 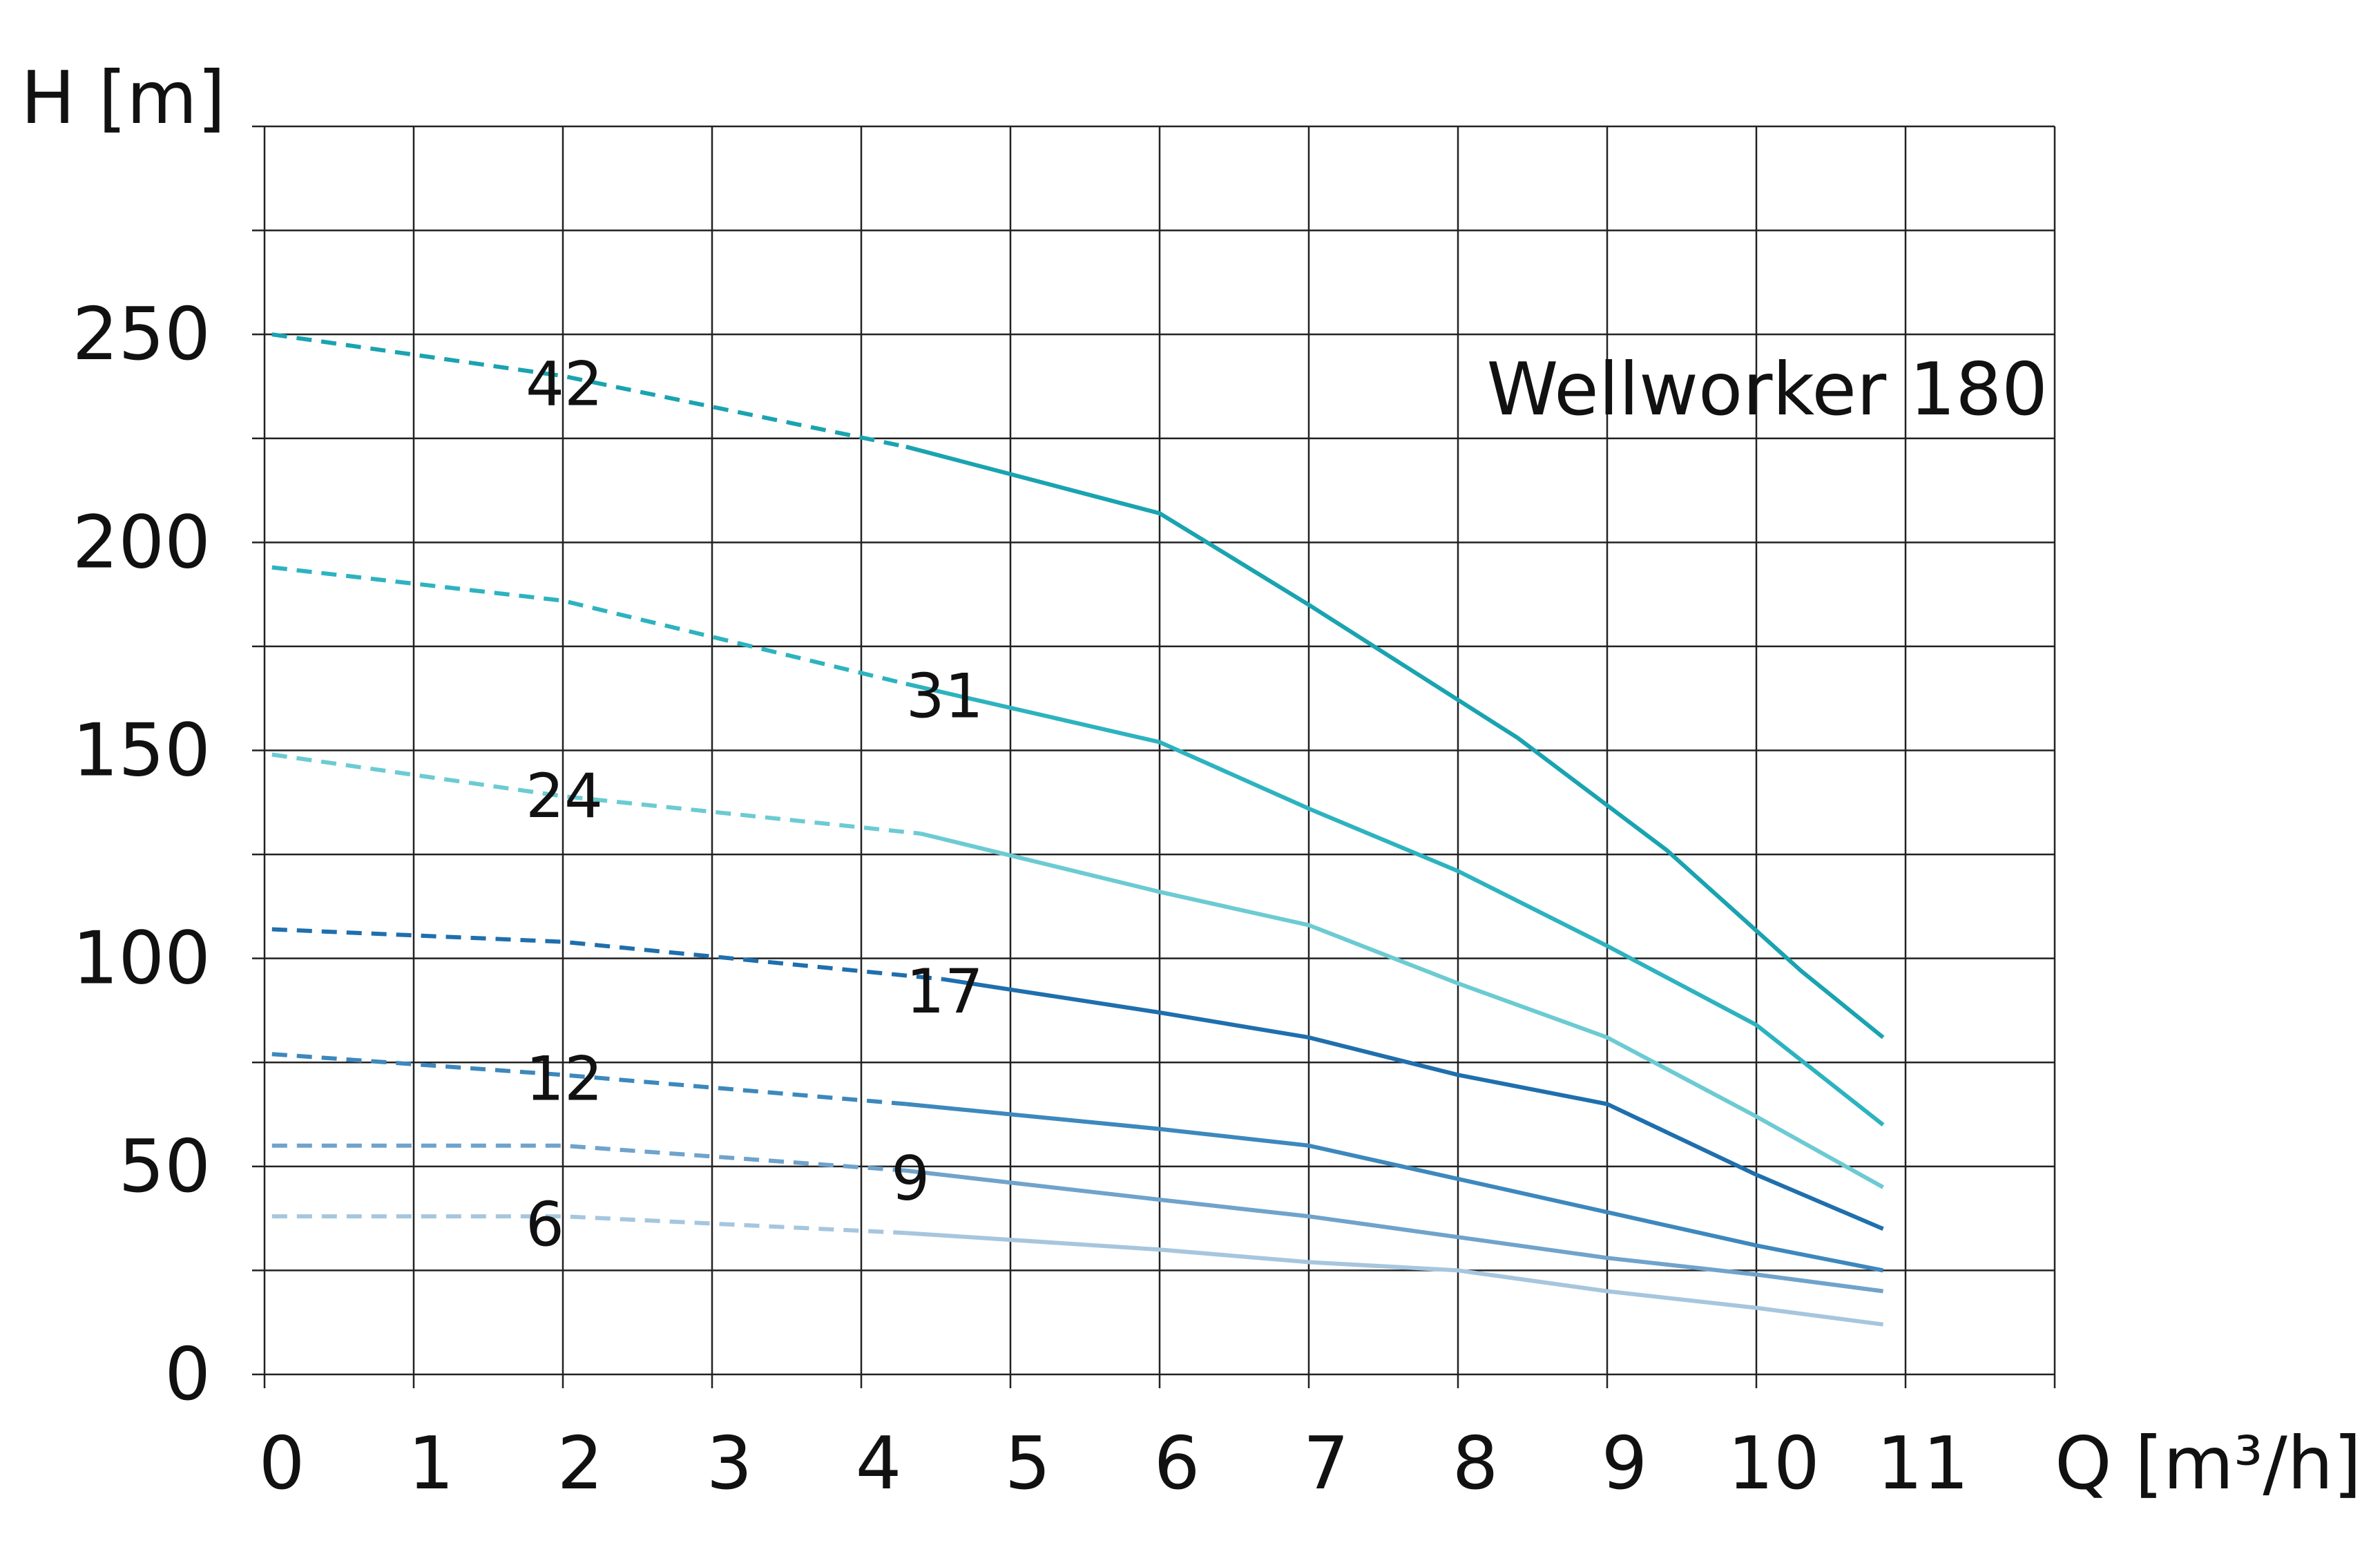 I want to click on curve-24-solid, so click(x=1402, y=1010).